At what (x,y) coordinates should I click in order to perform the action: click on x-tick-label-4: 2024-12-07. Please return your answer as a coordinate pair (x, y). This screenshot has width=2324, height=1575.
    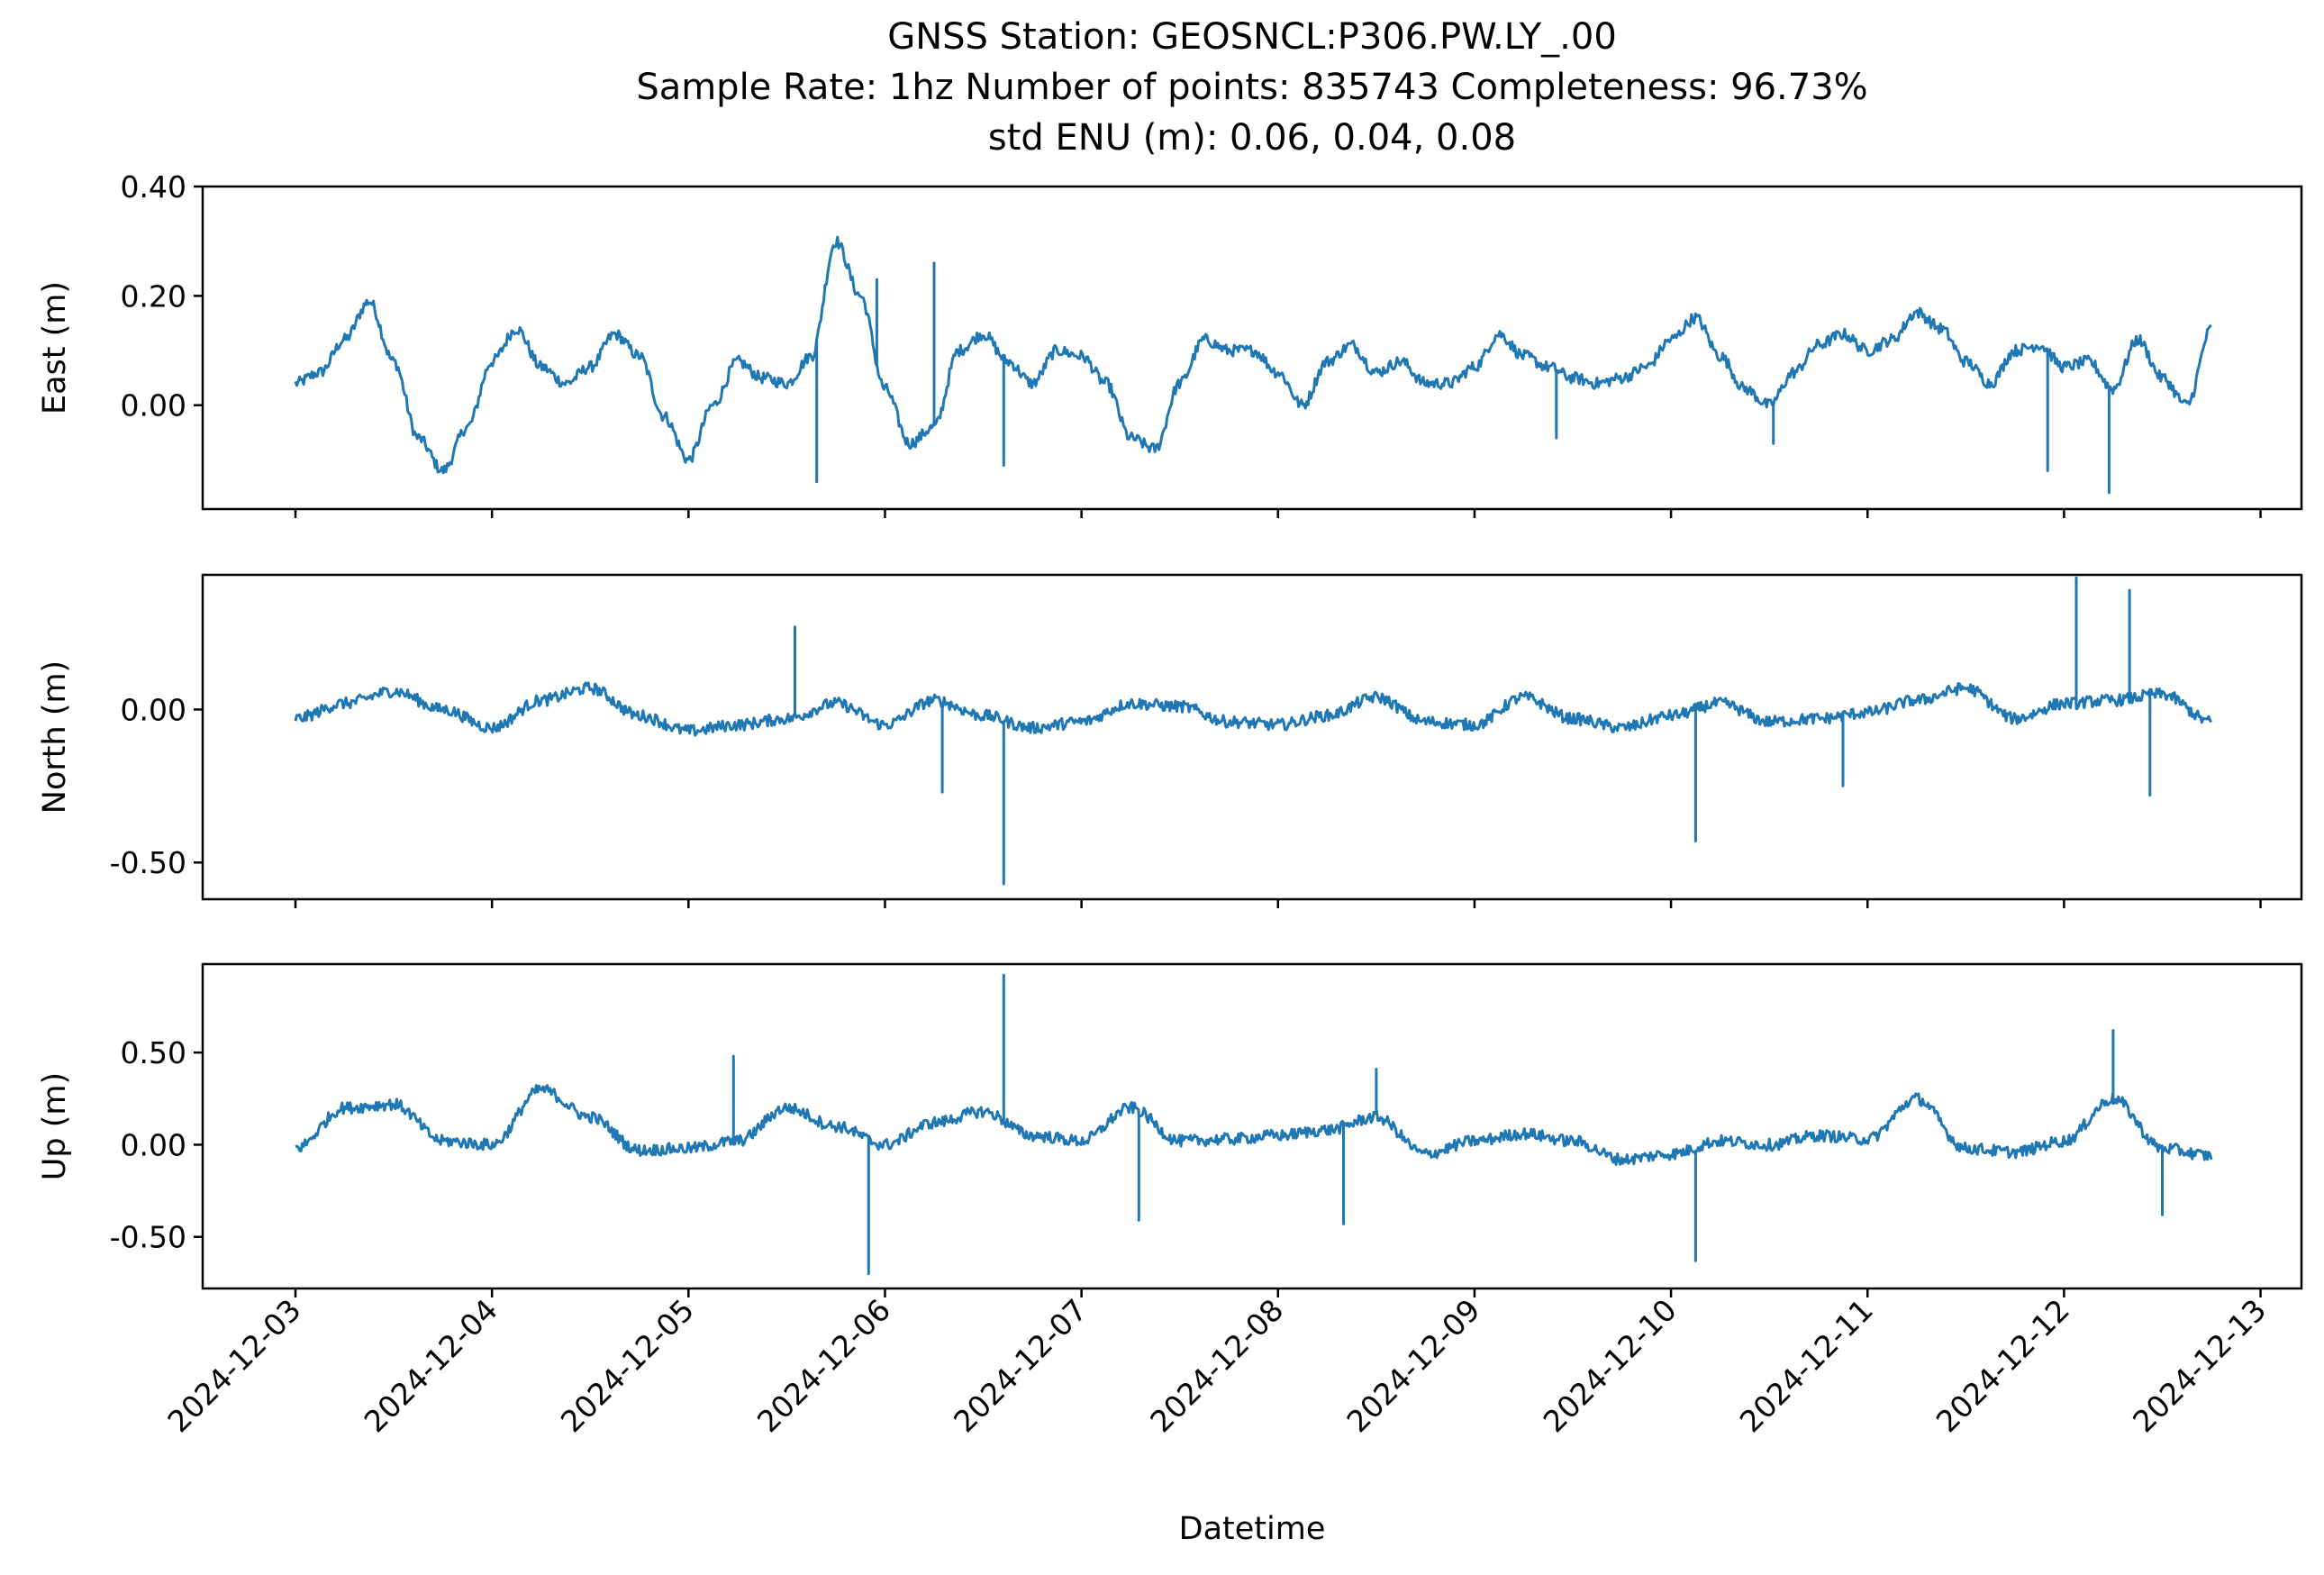
    Looking at the image, I should click on (1021, 1365).